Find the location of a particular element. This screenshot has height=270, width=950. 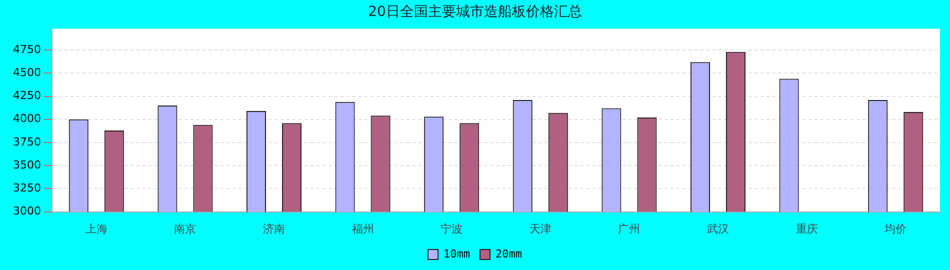

y-tick-label: 3250 is located at coordinates (26, 188).